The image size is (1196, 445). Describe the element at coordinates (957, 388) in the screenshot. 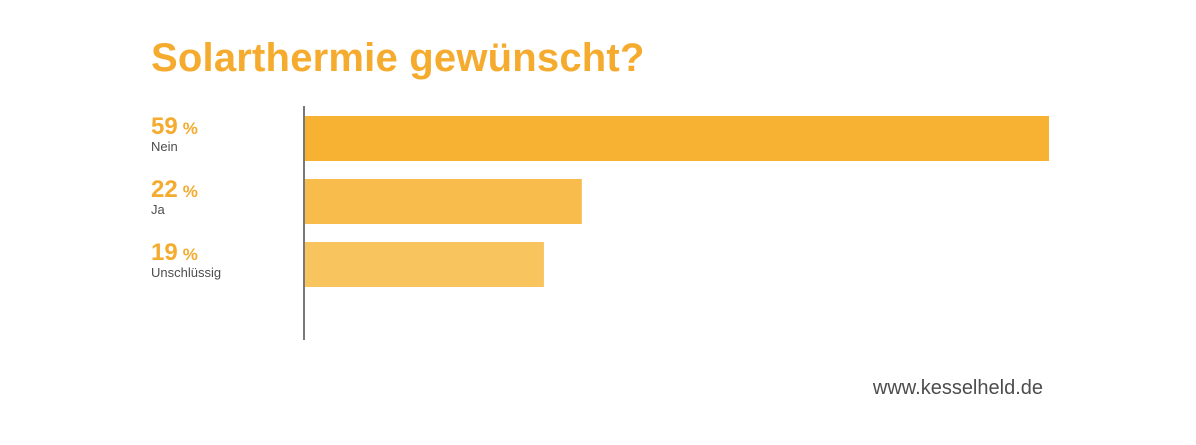

I see `footer-website: www.kesselheld.de` at that location.